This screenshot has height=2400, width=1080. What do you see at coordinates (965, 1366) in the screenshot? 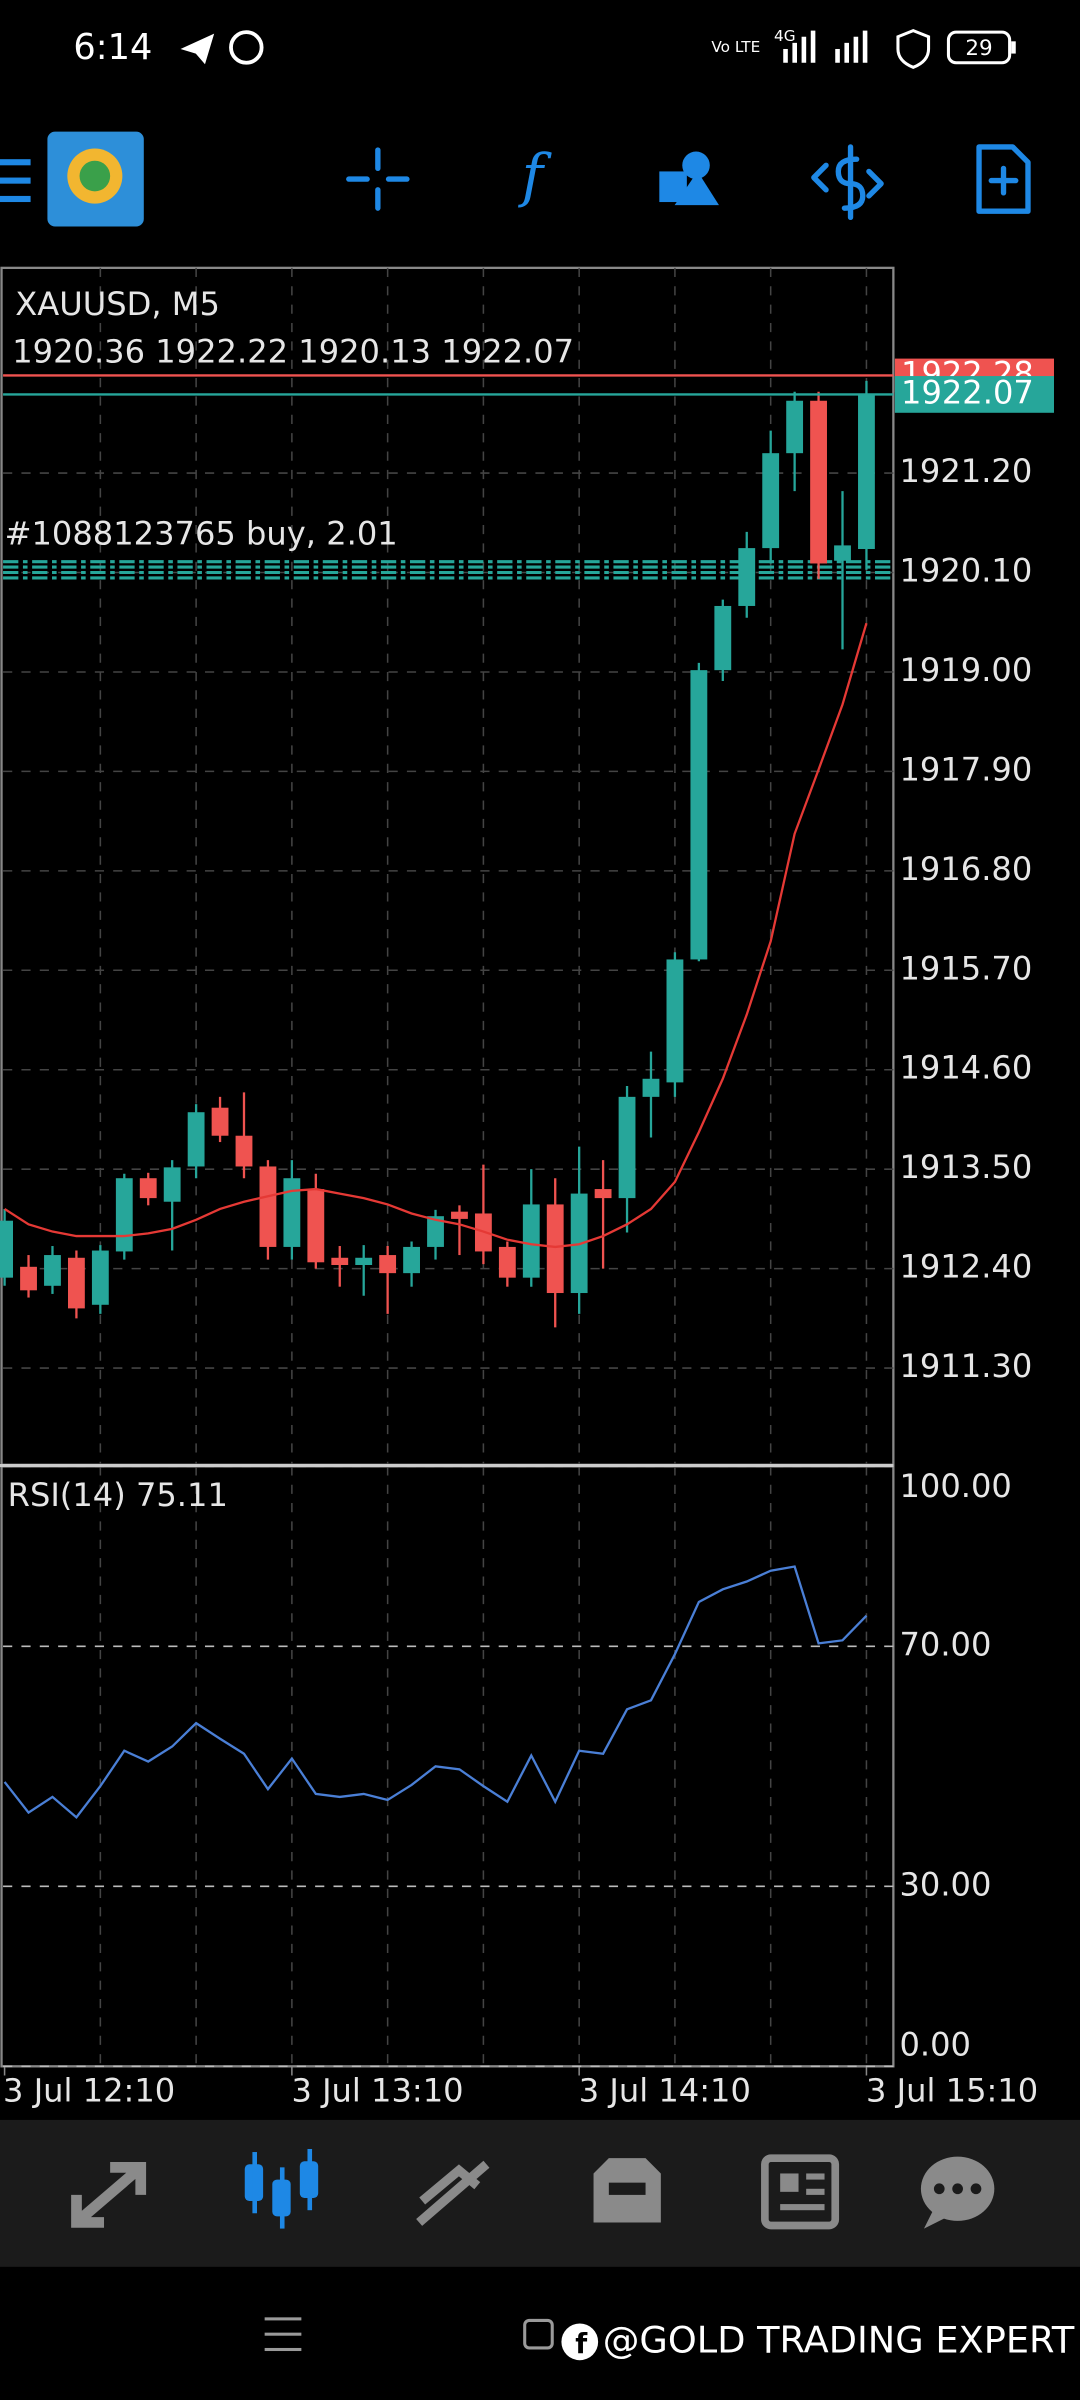
I see `y-tick-label: 1911.30` at bounding box center [965, 1366].